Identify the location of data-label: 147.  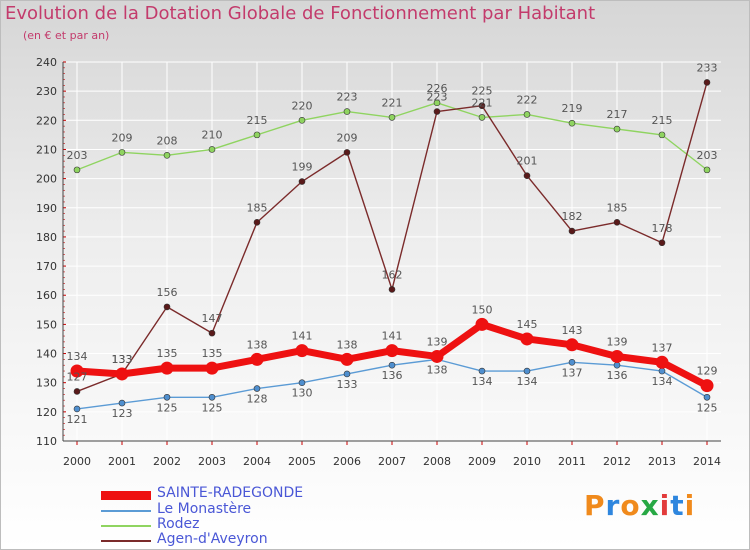
(212, 318).